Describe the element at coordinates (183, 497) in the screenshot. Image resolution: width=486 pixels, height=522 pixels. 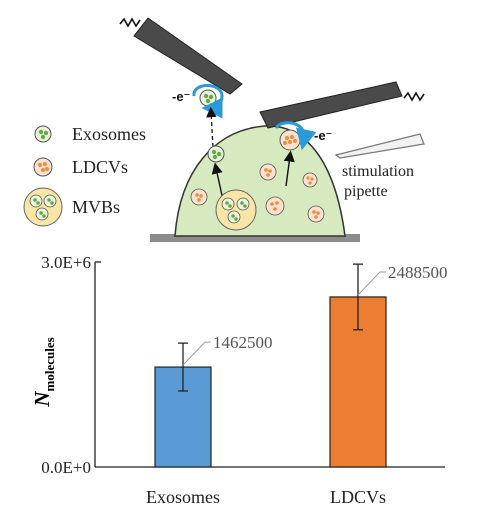
I see `x-tick-label-exosomes: Exosomes` at that location.